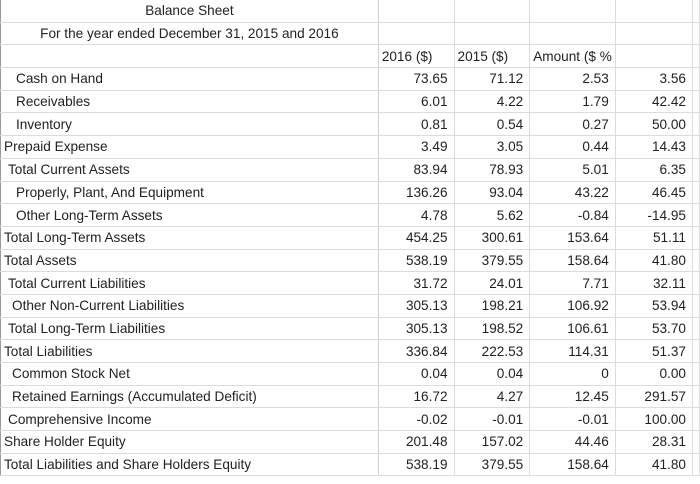  I want to click on change-amount: -0.84, so click(572, 215).